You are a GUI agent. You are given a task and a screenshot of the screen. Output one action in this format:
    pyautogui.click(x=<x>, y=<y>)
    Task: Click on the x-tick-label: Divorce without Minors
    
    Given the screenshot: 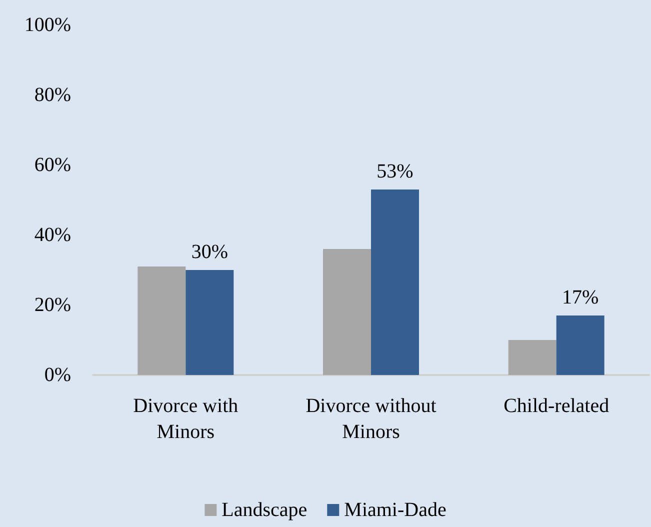 What is the action you would take?
    pyautogui.click(x=371, y=419)
    